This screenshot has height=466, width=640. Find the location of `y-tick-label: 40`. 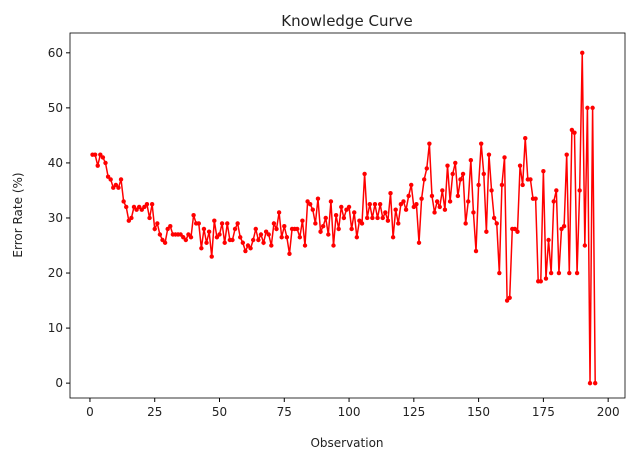

y-tick-label: 40 is located at coordinates (55, 163).